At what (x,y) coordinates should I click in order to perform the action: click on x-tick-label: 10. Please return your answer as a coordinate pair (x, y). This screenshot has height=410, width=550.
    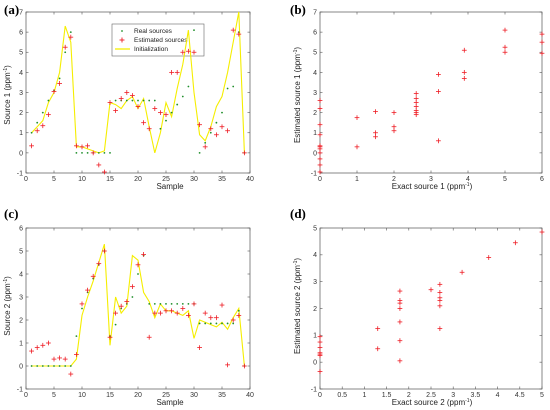
    Looking at the image, I should click on (82, 395).